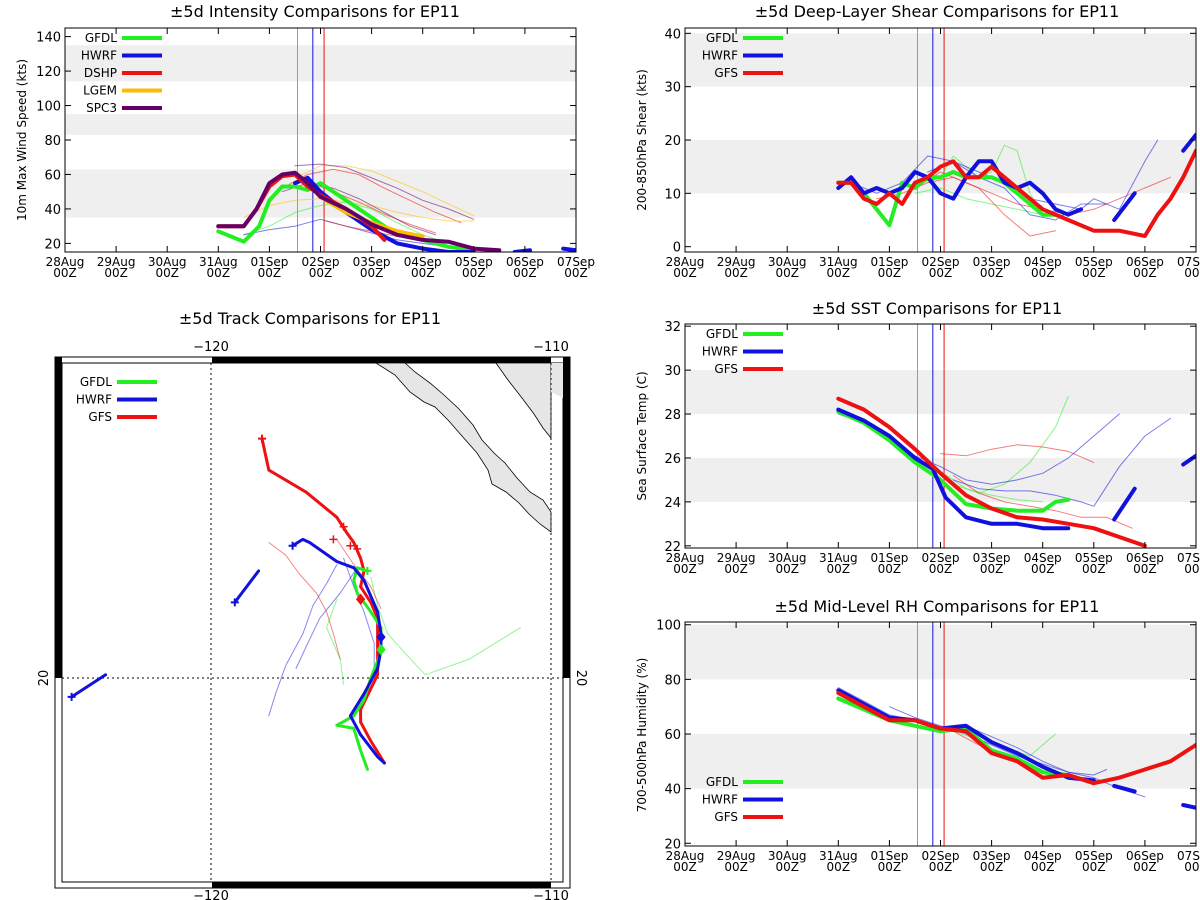 Image resolution: width=1200 pixels, height=900 pixels. What do you see at coordinates (672, 88) in the screenshot?
I see `y-tick-label: 30` at bounding box center [672, 88].